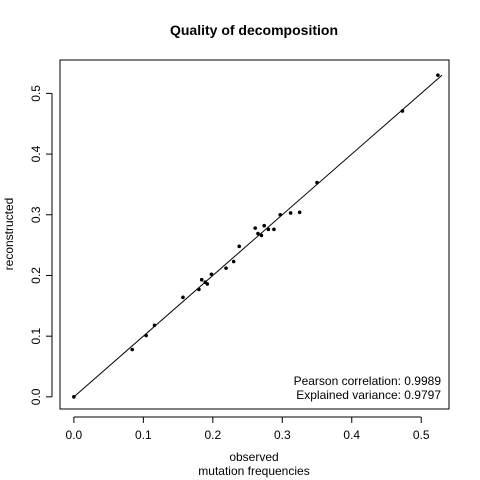 This screenshot has width=480, height=480. What do you see at coordinates (253, 471) in the screenshot?
I see `x-axis-sublabel: mutation frequencies` at bounding box center [253, 471].